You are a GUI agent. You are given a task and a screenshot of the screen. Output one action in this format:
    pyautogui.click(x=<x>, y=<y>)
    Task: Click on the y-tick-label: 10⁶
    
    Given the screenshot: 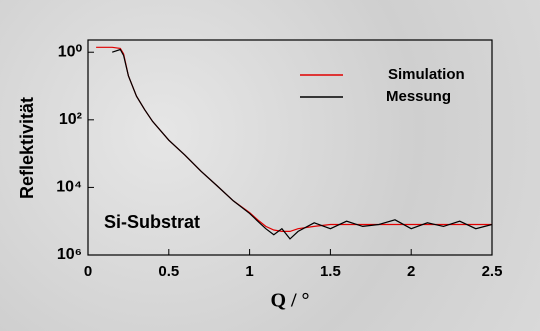 What is the action you would take?
    pyautogui.click(x=69, y=254)
    